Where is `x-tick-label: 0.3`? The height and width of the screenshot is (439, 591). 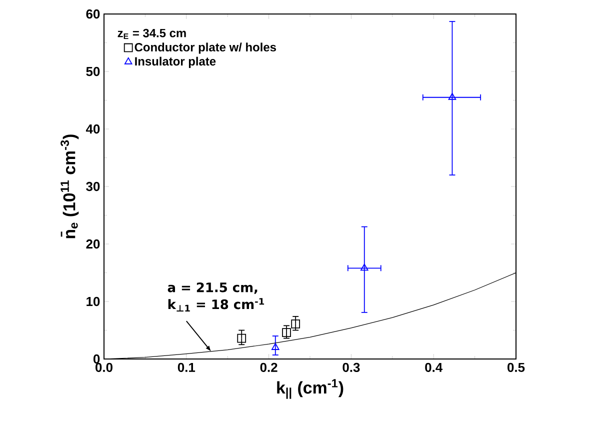 x-tick-label: 0.3 is located at coordinates (351, 367).